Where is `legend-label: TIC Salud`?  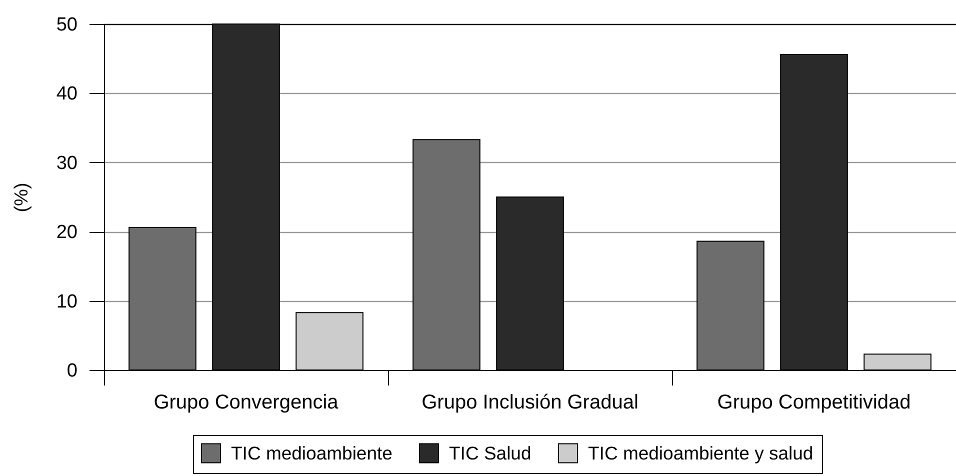 legend-label: TIC Salud is located at coordinates (490, 453).